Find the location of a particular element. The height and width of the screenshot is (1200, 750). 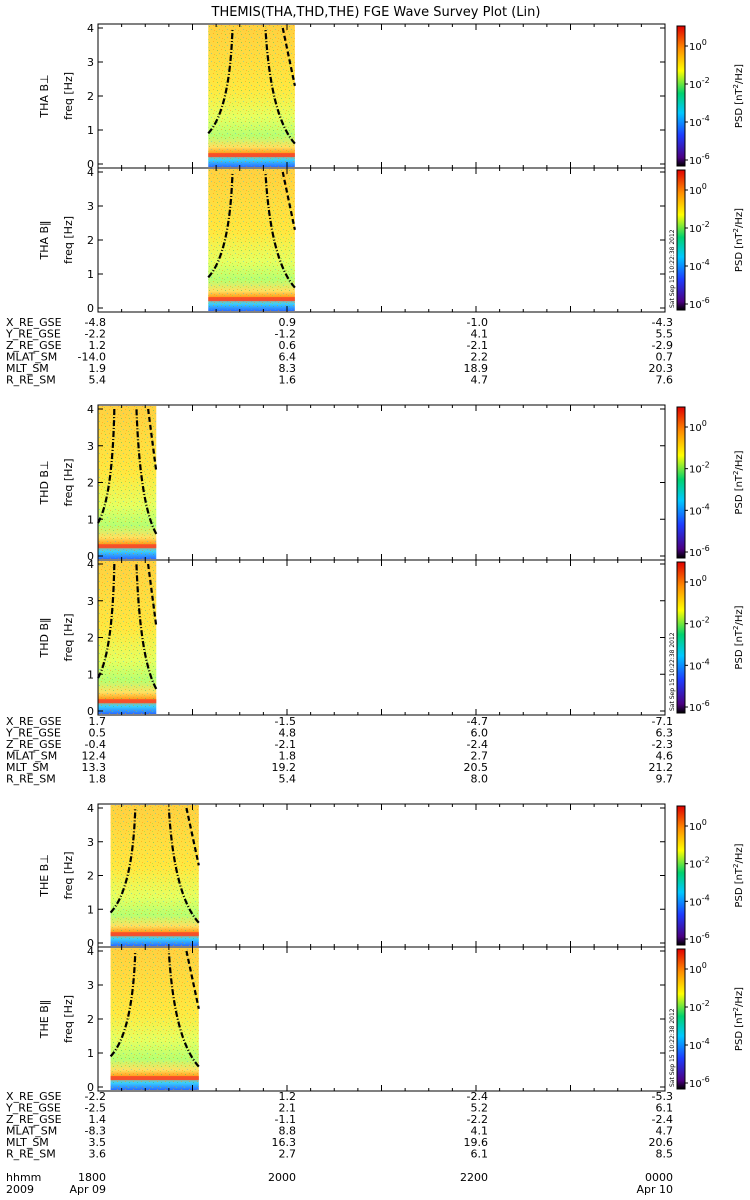

ephemeris-value: 7.6 is located at coordinates (665, 380).